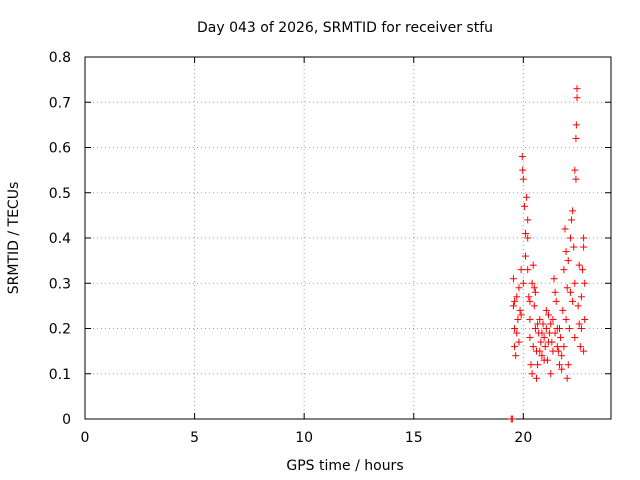 This screenshot has width=640, height=480. I want to click on y-tick-label: 0, so click(66, 420).